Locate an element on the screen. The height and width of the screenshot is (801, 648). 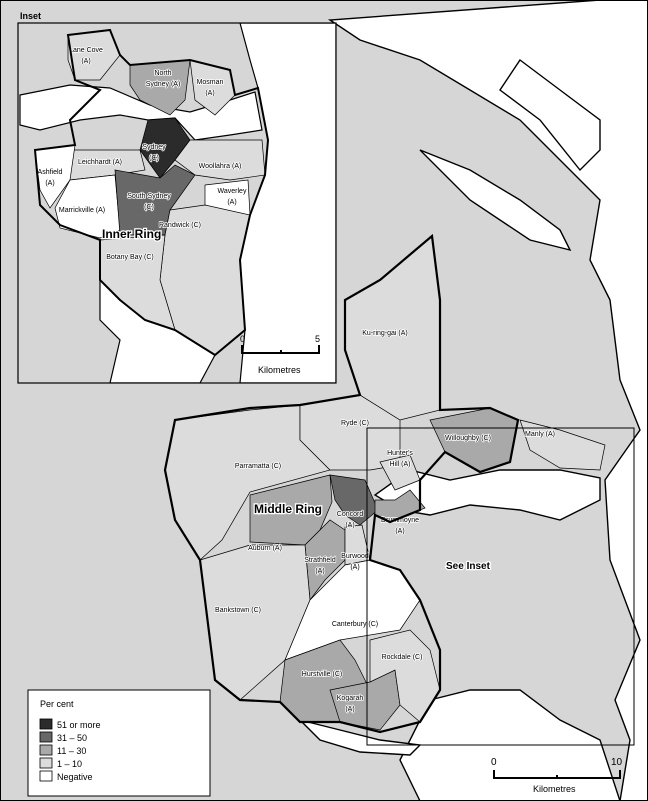
inset-scale-bar: 0 5 Kilometres is located at coordinates (280, 354).